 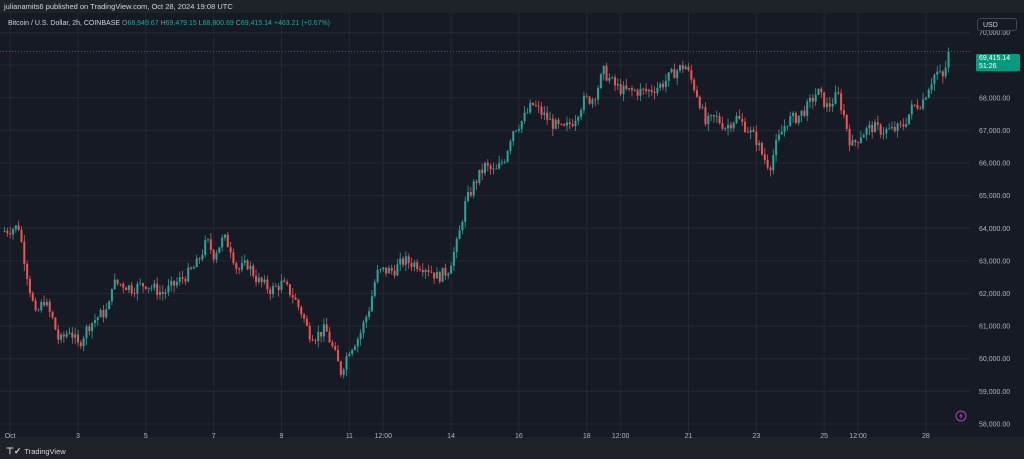 What do you see at coordinates (997, 24) in the screenshot?
I see `currency-button: USD` at bounding box center [997, 24].